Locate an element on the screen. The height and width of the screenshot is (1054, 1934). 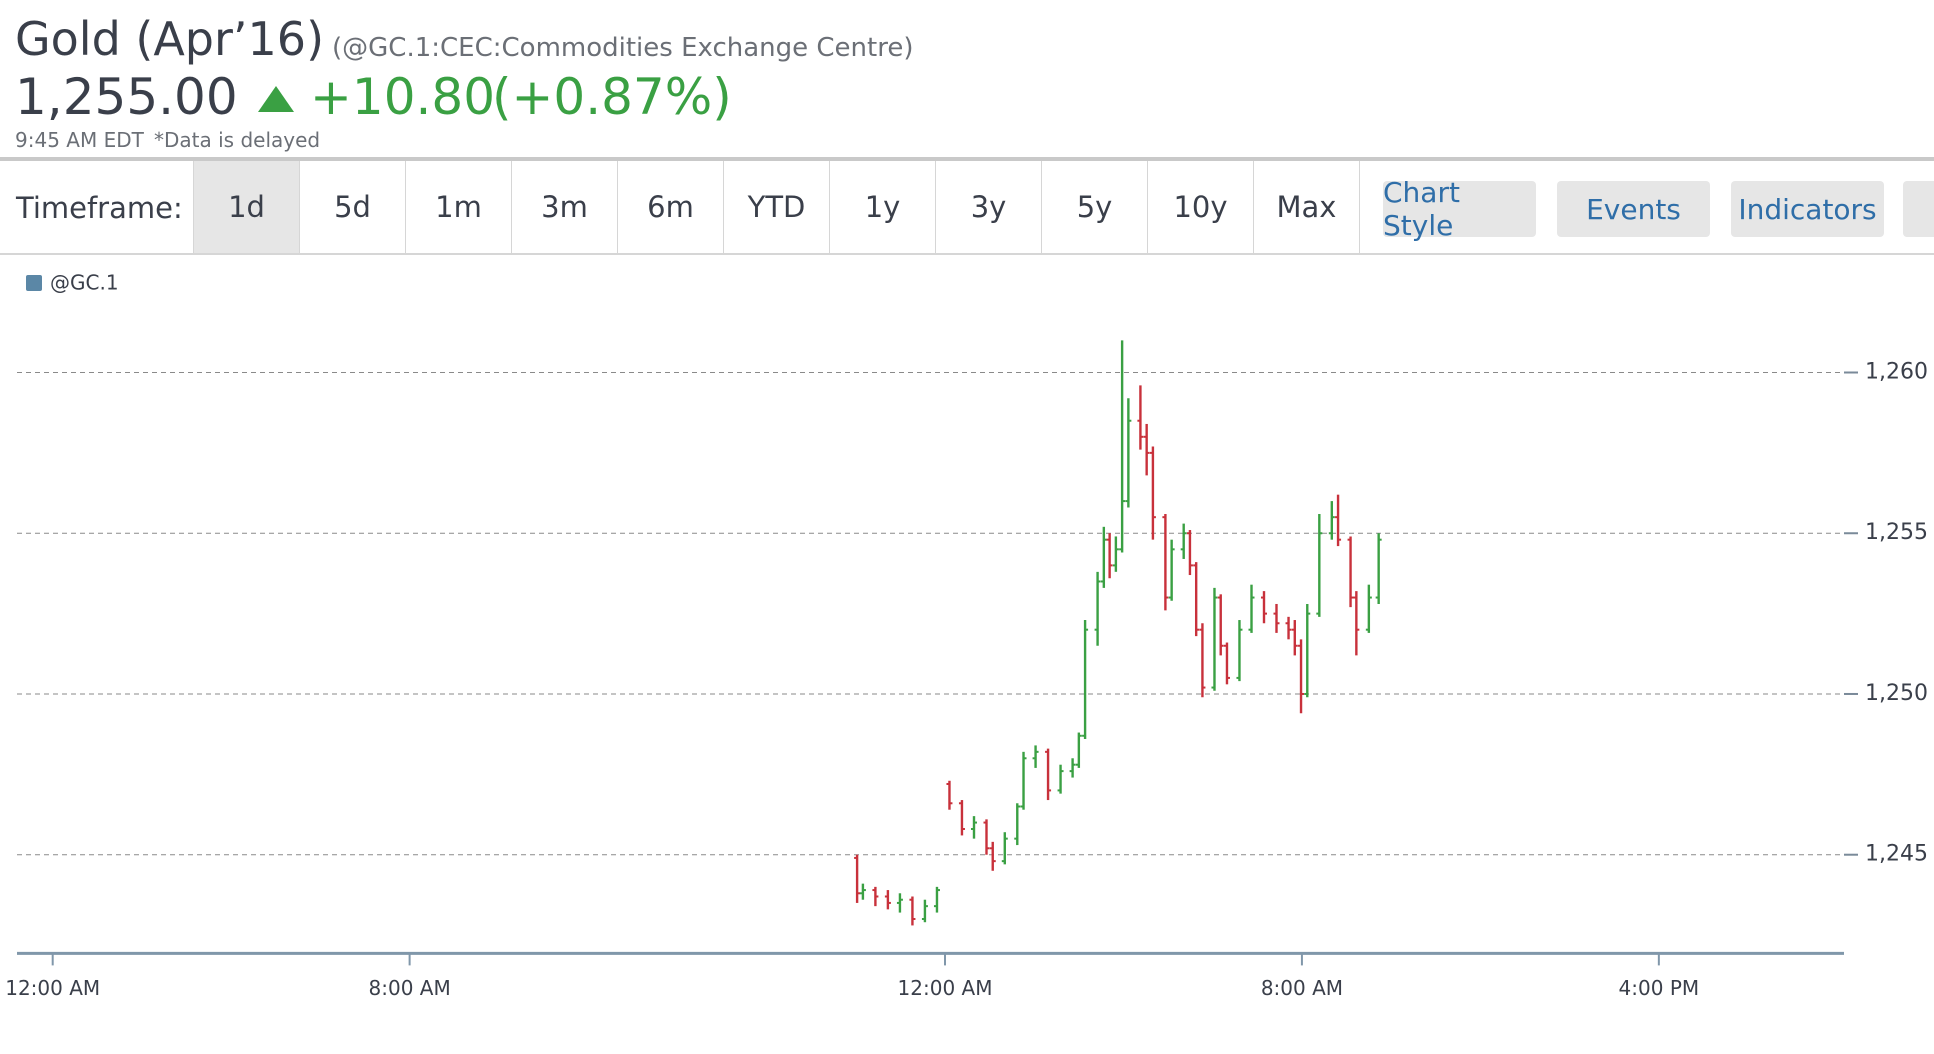
legend-label: @GC.1 is located at coordinates (84, 283).